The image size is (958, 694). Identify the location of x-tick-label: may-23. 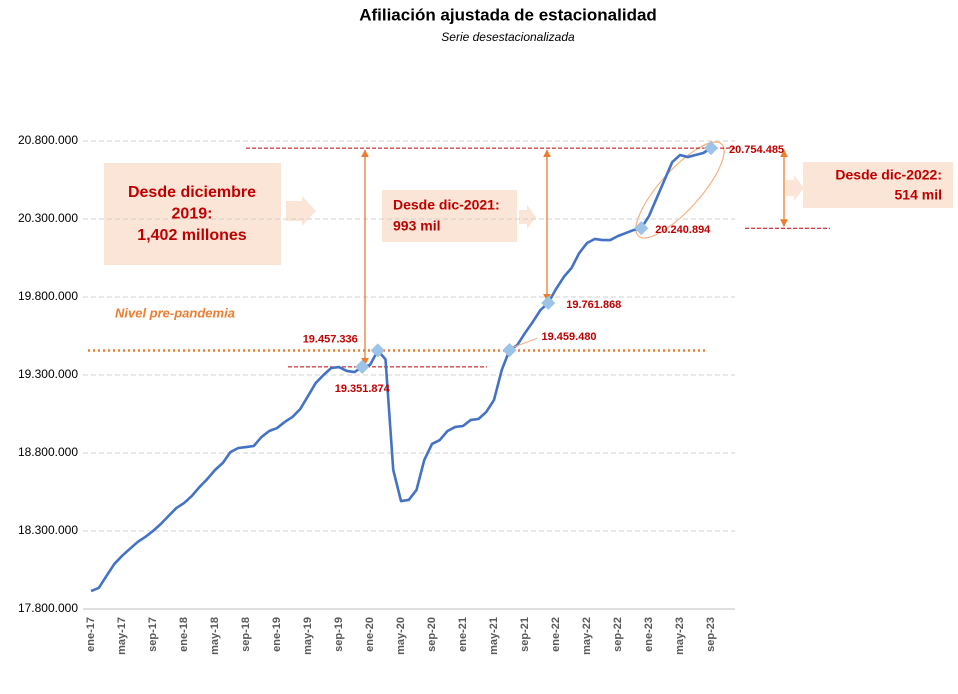
(680, 636).